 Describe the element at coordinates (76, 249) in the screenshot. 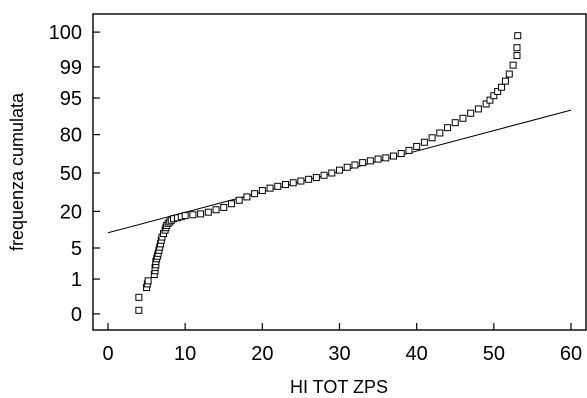

I see `y-tick-label: 5` at that location.